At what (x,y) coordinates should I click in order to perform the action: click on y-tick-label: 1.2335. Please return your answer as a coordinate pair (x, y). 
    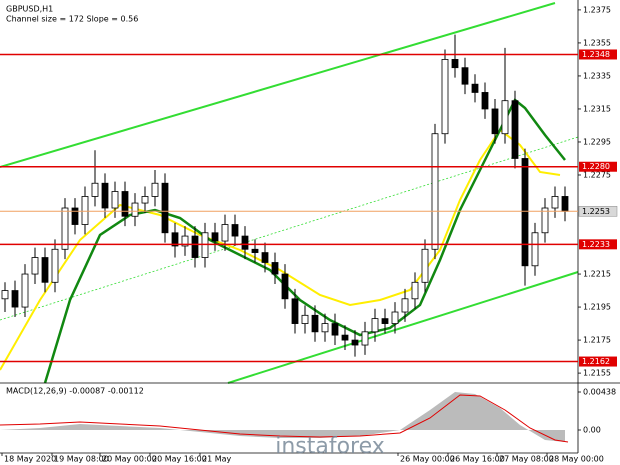
    Looking at the image, I should click on (597, 75).